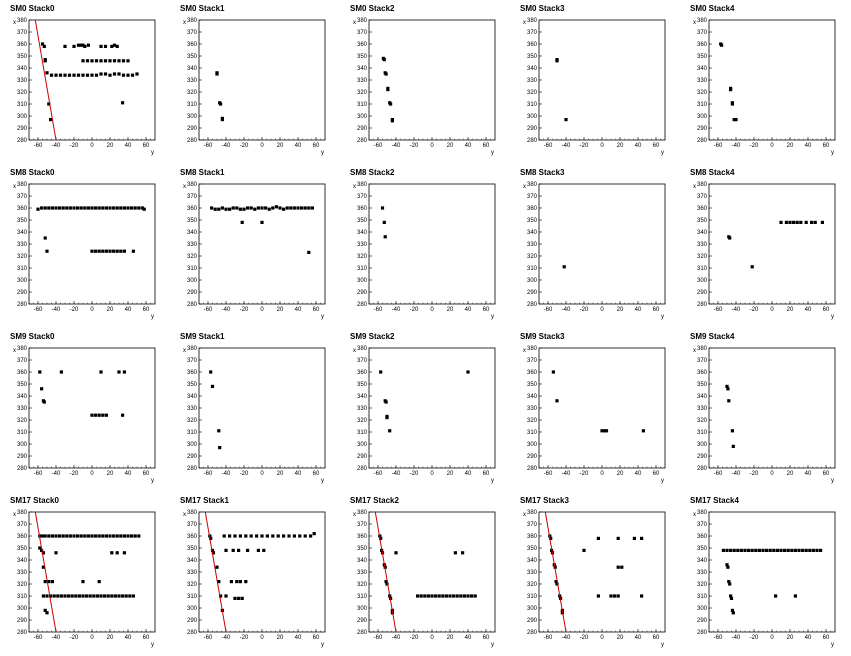 This screenshot has width=851, height=656. What do you see at coordinates (544, 500) in the screenshot?
I see `chart-title: SM17 Stack3` at bounding box center [544, 500].